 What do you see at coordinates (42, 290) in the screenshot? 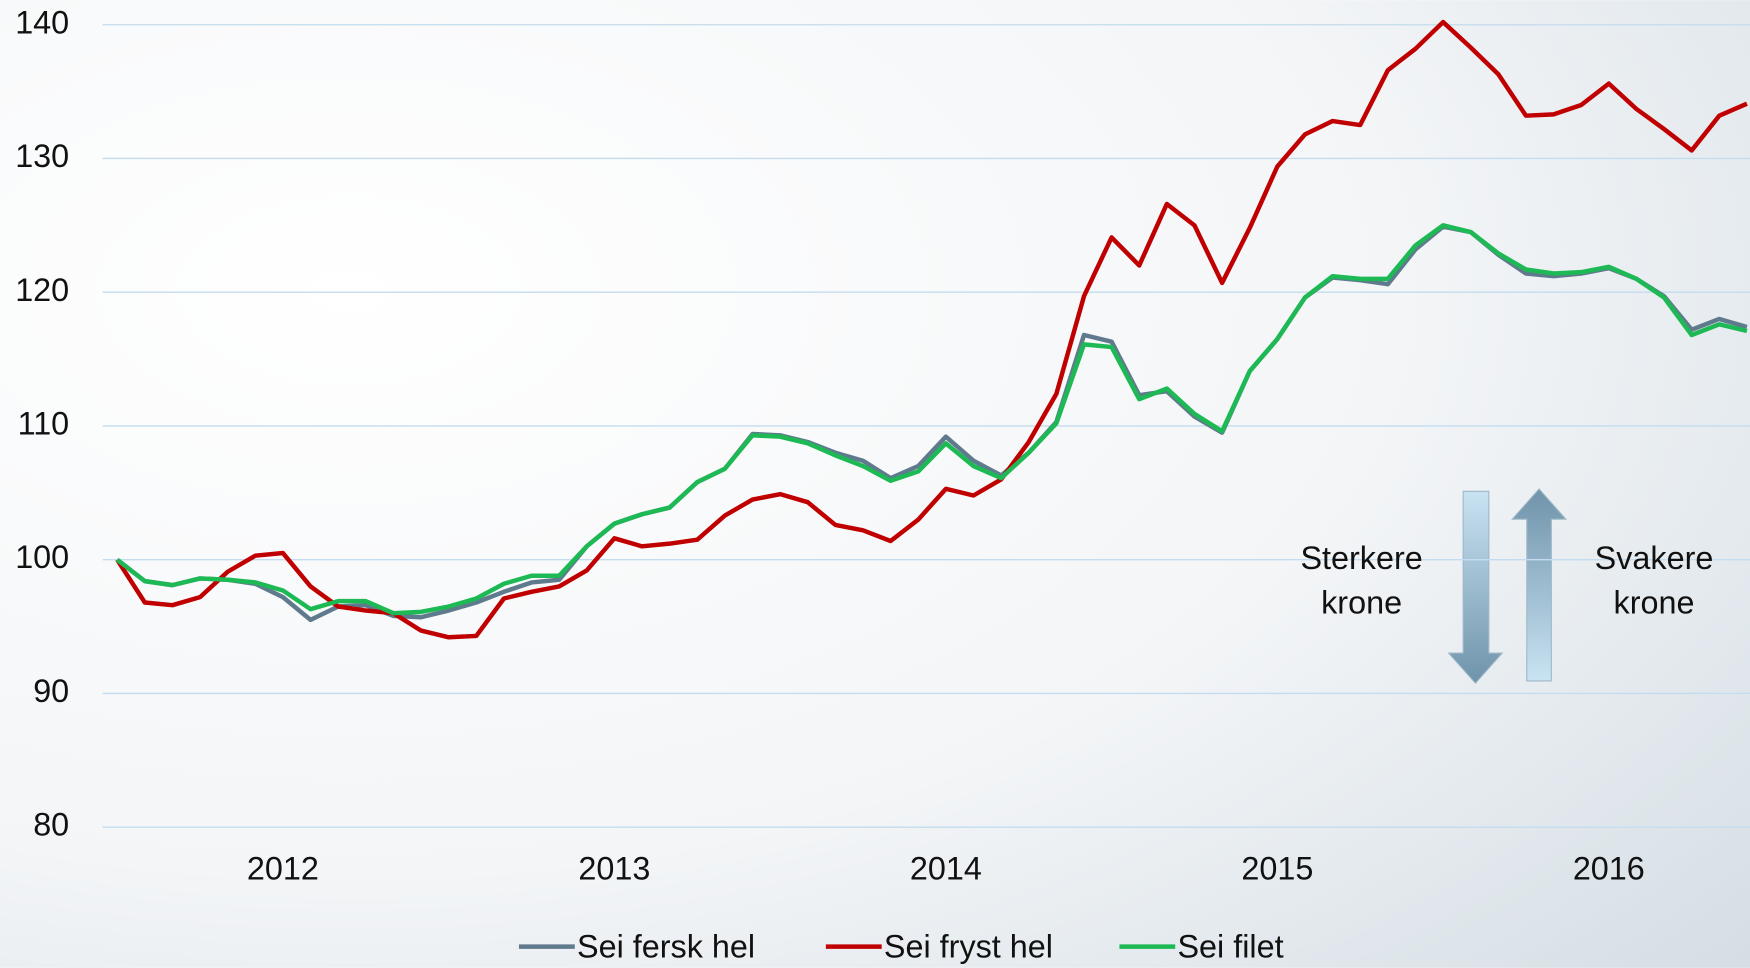
I see `y-tick-label: 120` at bounding box center [42, 290].